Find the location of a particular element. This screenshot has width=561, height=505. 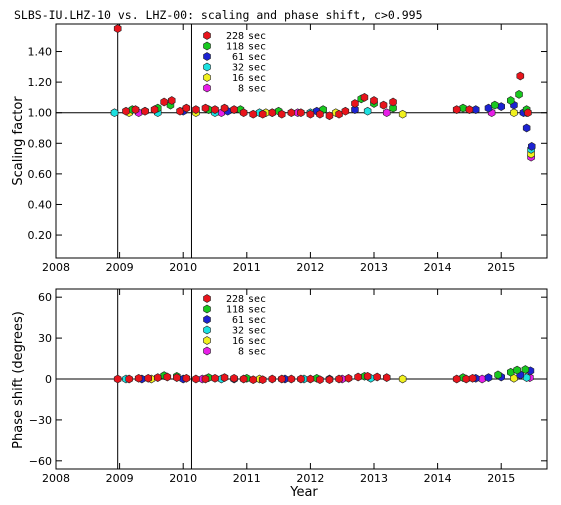

phase-y-axis-label: Phase shift (degrees) is located at coordinates (18, 380).